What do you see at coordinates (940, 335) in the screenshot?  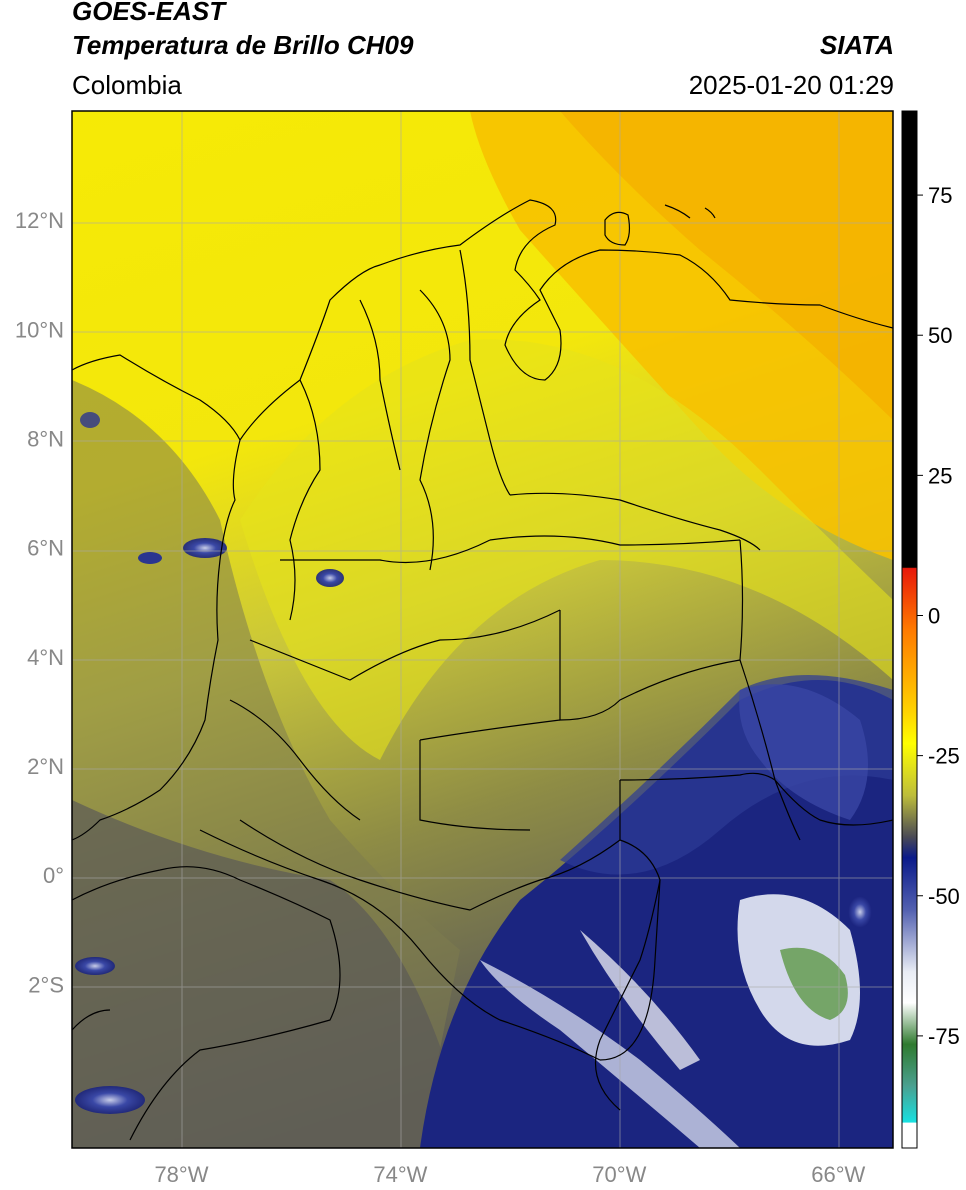 I see `colorbar-tick-label: 50` at bounding box center [940, 335].